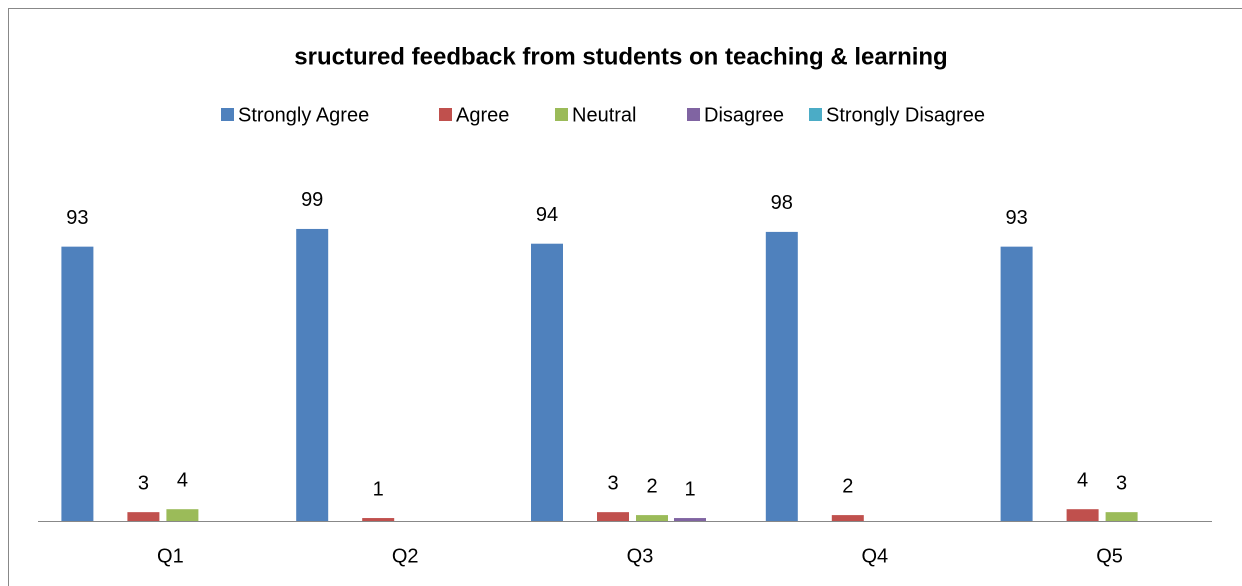 This screenshot has width=1242, height=586. What do you see at coordinates (744, 115) in the screenshot?
I see `legend-label: Disagree` at bounding box center [744, 115].